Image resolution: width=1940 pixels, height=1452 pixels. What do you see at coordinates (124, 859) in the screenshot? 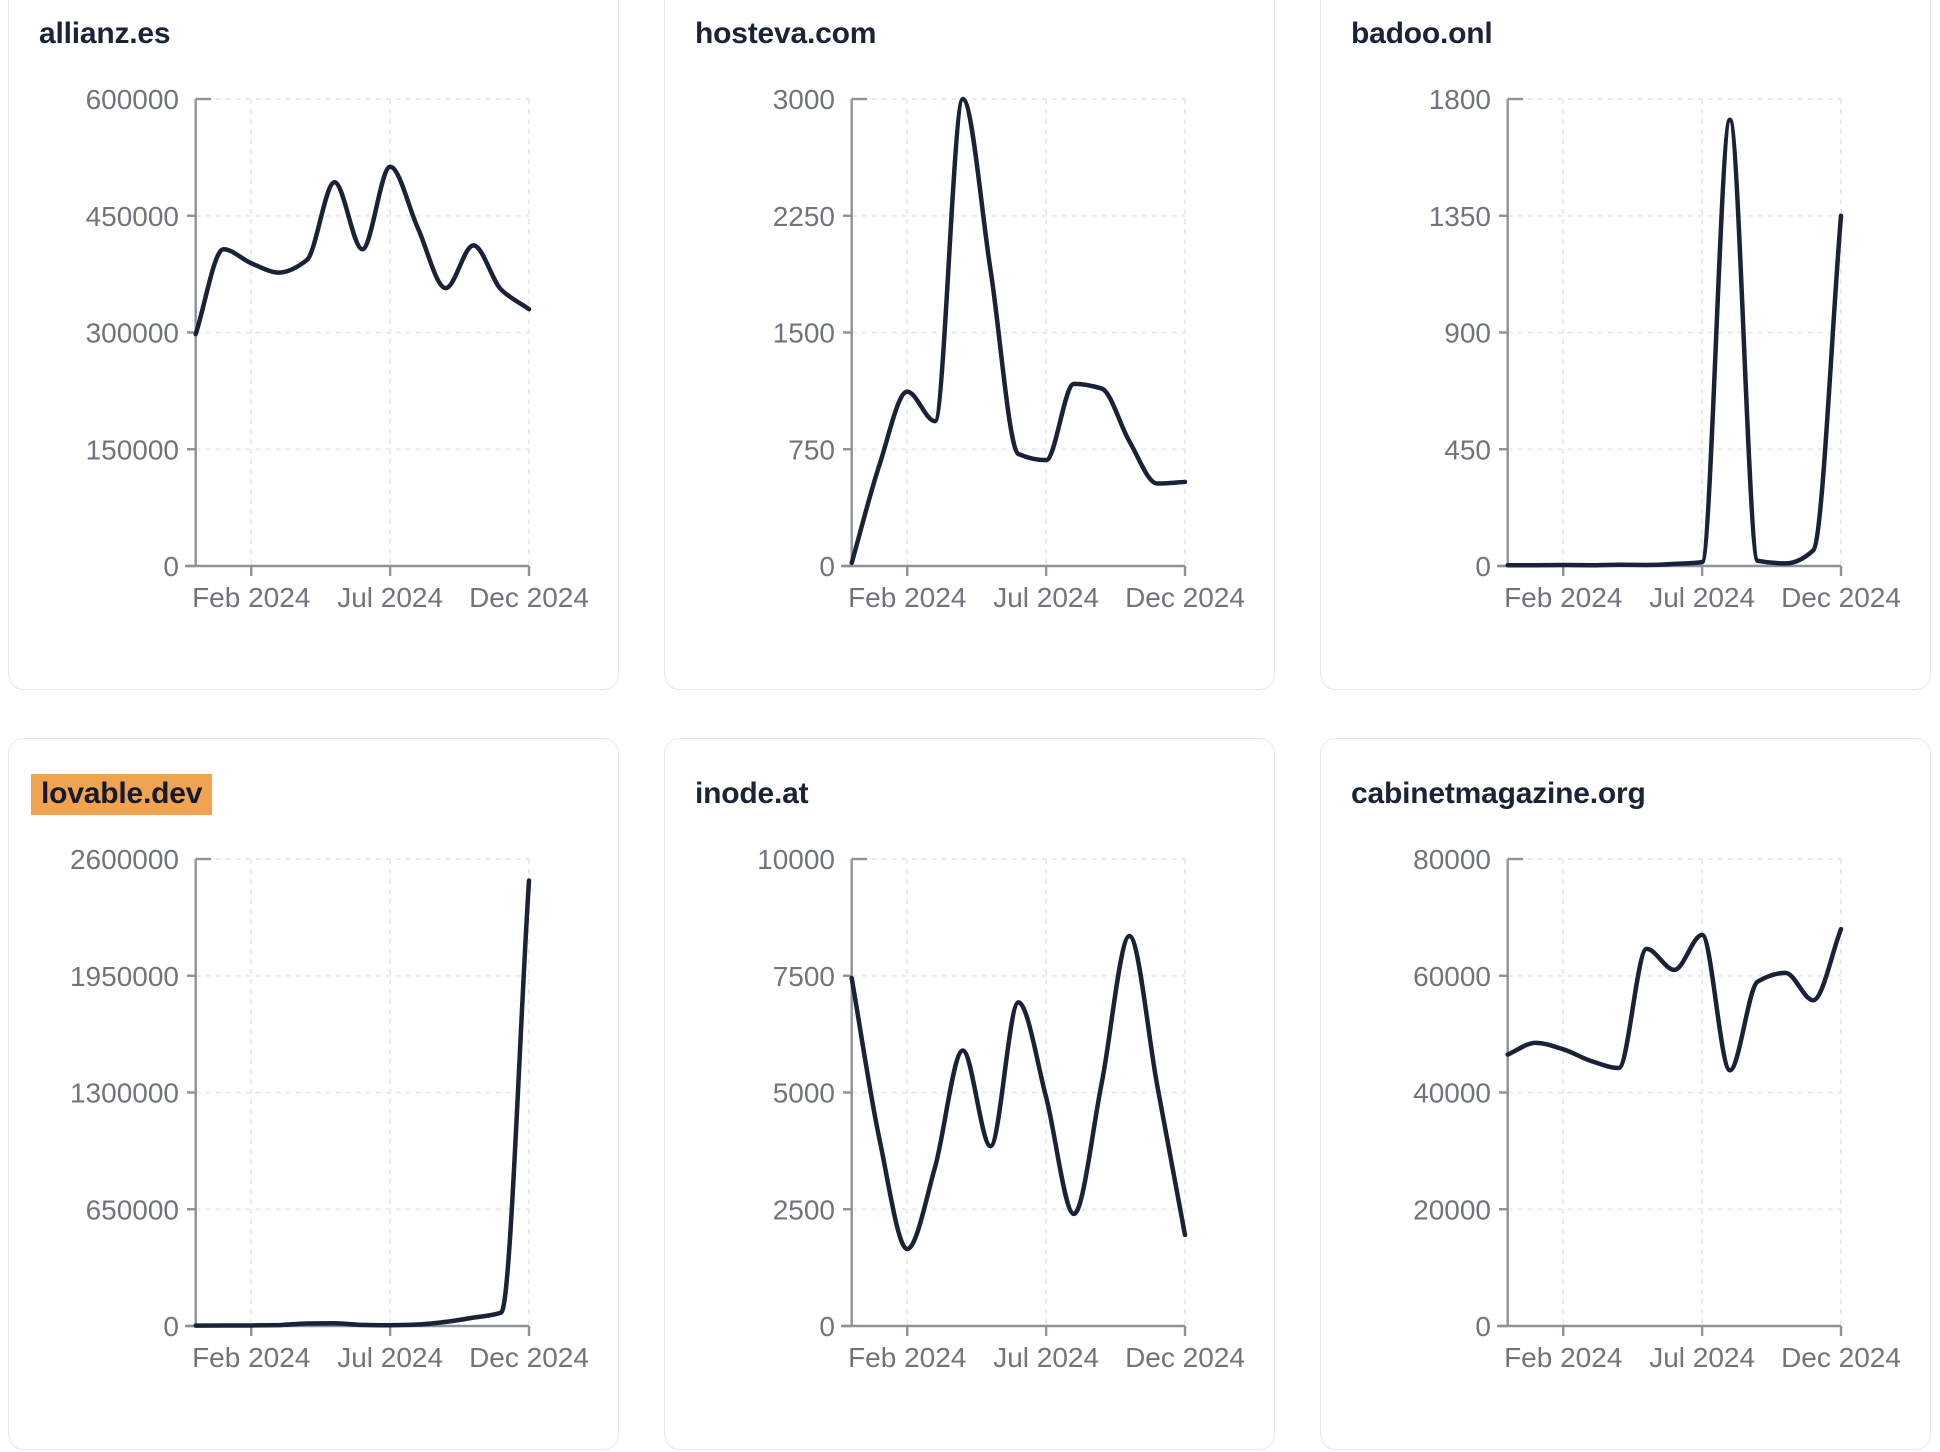
I see `y-tick-label: 2600000` at bounding box center [124, 859].